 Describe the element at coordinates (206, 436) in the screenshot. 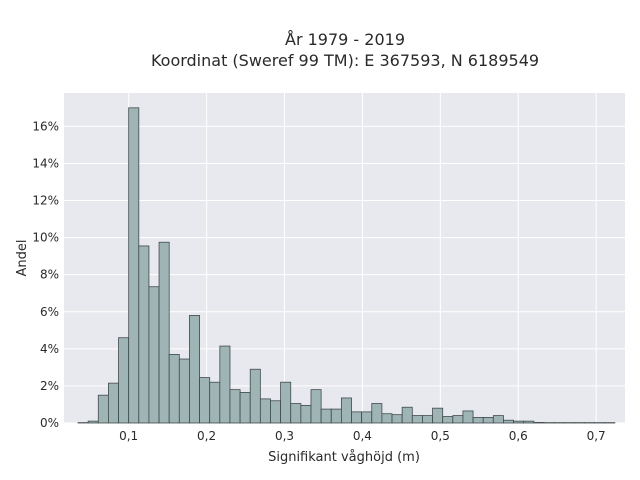

I see `x-tick-label: 0,2` at that location.